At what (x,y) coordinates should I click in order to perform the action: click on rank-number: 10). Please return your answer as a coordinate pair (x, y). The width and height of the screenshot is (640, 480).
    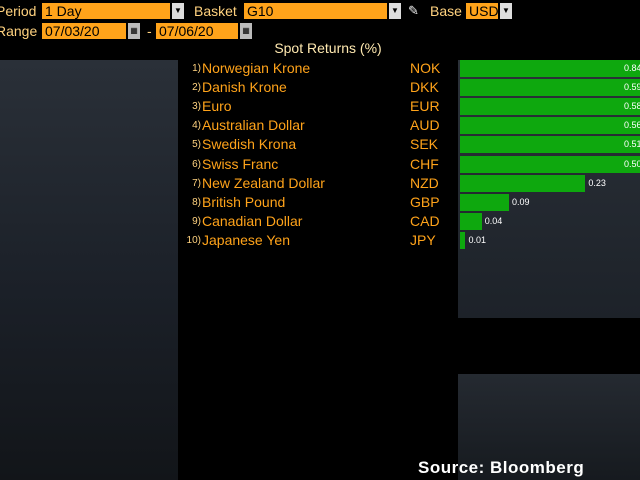
    Looking at the image, I should click on (193, 240).